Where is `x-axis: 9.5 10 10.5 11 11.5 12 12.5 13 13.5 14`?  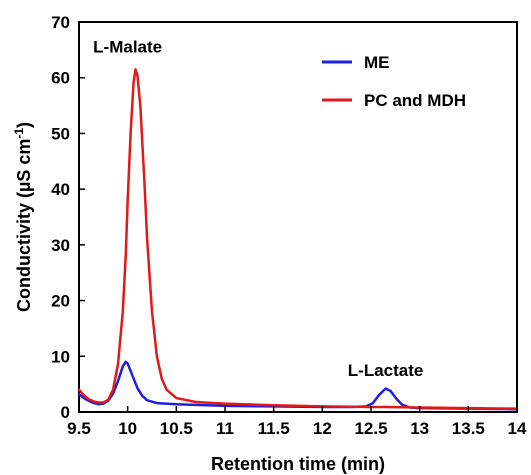 x-axis: 9.5 10 10.5 11 11.5 12 12.5 13 13.5 14 is located at coordinates (297, 422).